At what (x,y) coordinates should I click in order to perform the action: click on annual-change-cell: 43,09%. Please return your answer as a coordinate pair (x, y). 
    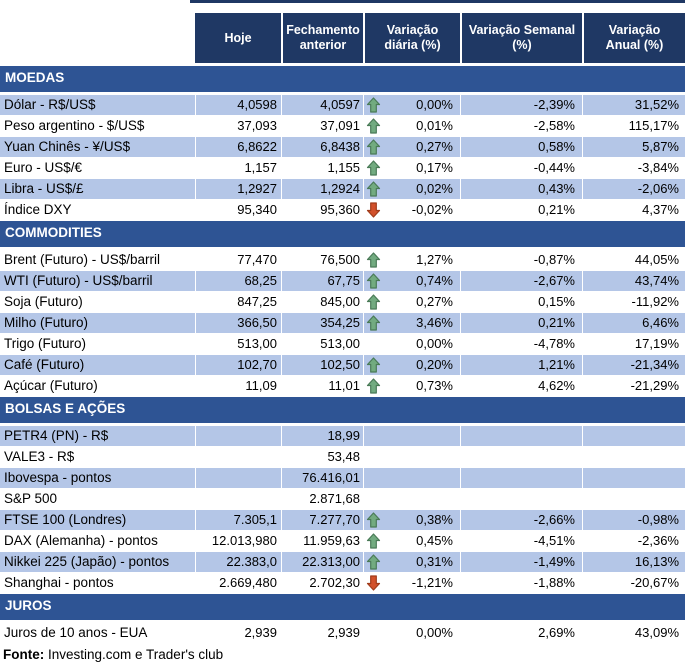
    Looking at the image, I should click on (633, 633).